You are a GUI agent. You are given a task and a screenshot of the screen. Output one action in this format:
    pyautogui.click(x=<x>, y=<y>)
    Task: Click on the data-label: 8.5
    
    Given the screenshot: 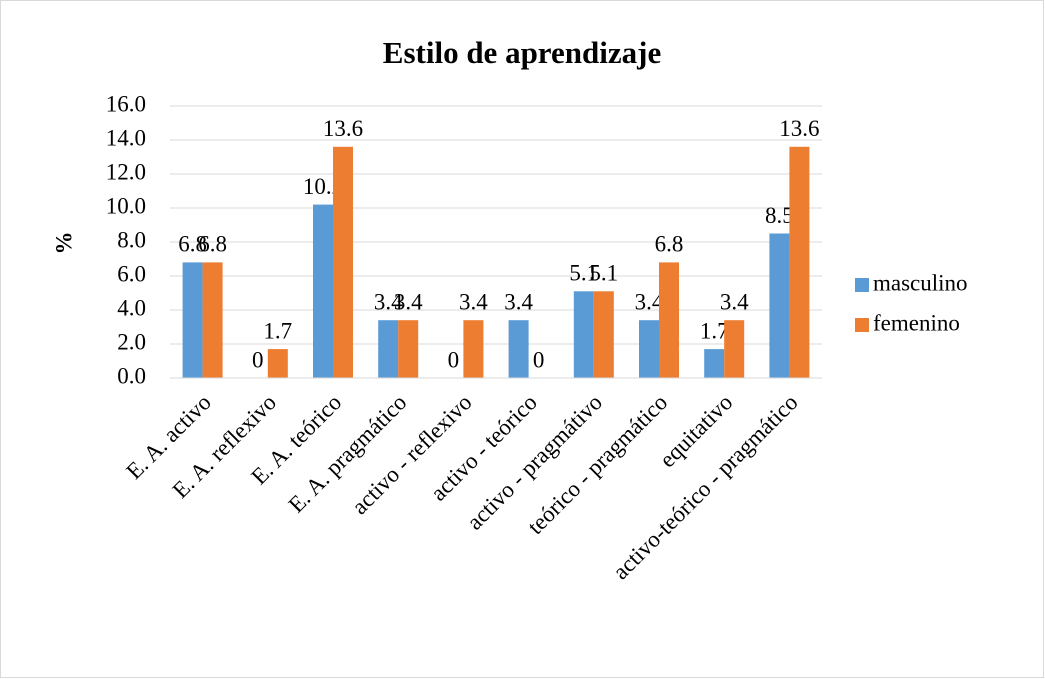 What is the action you would take?
    pyautogui.click(x=779, y=215)
    